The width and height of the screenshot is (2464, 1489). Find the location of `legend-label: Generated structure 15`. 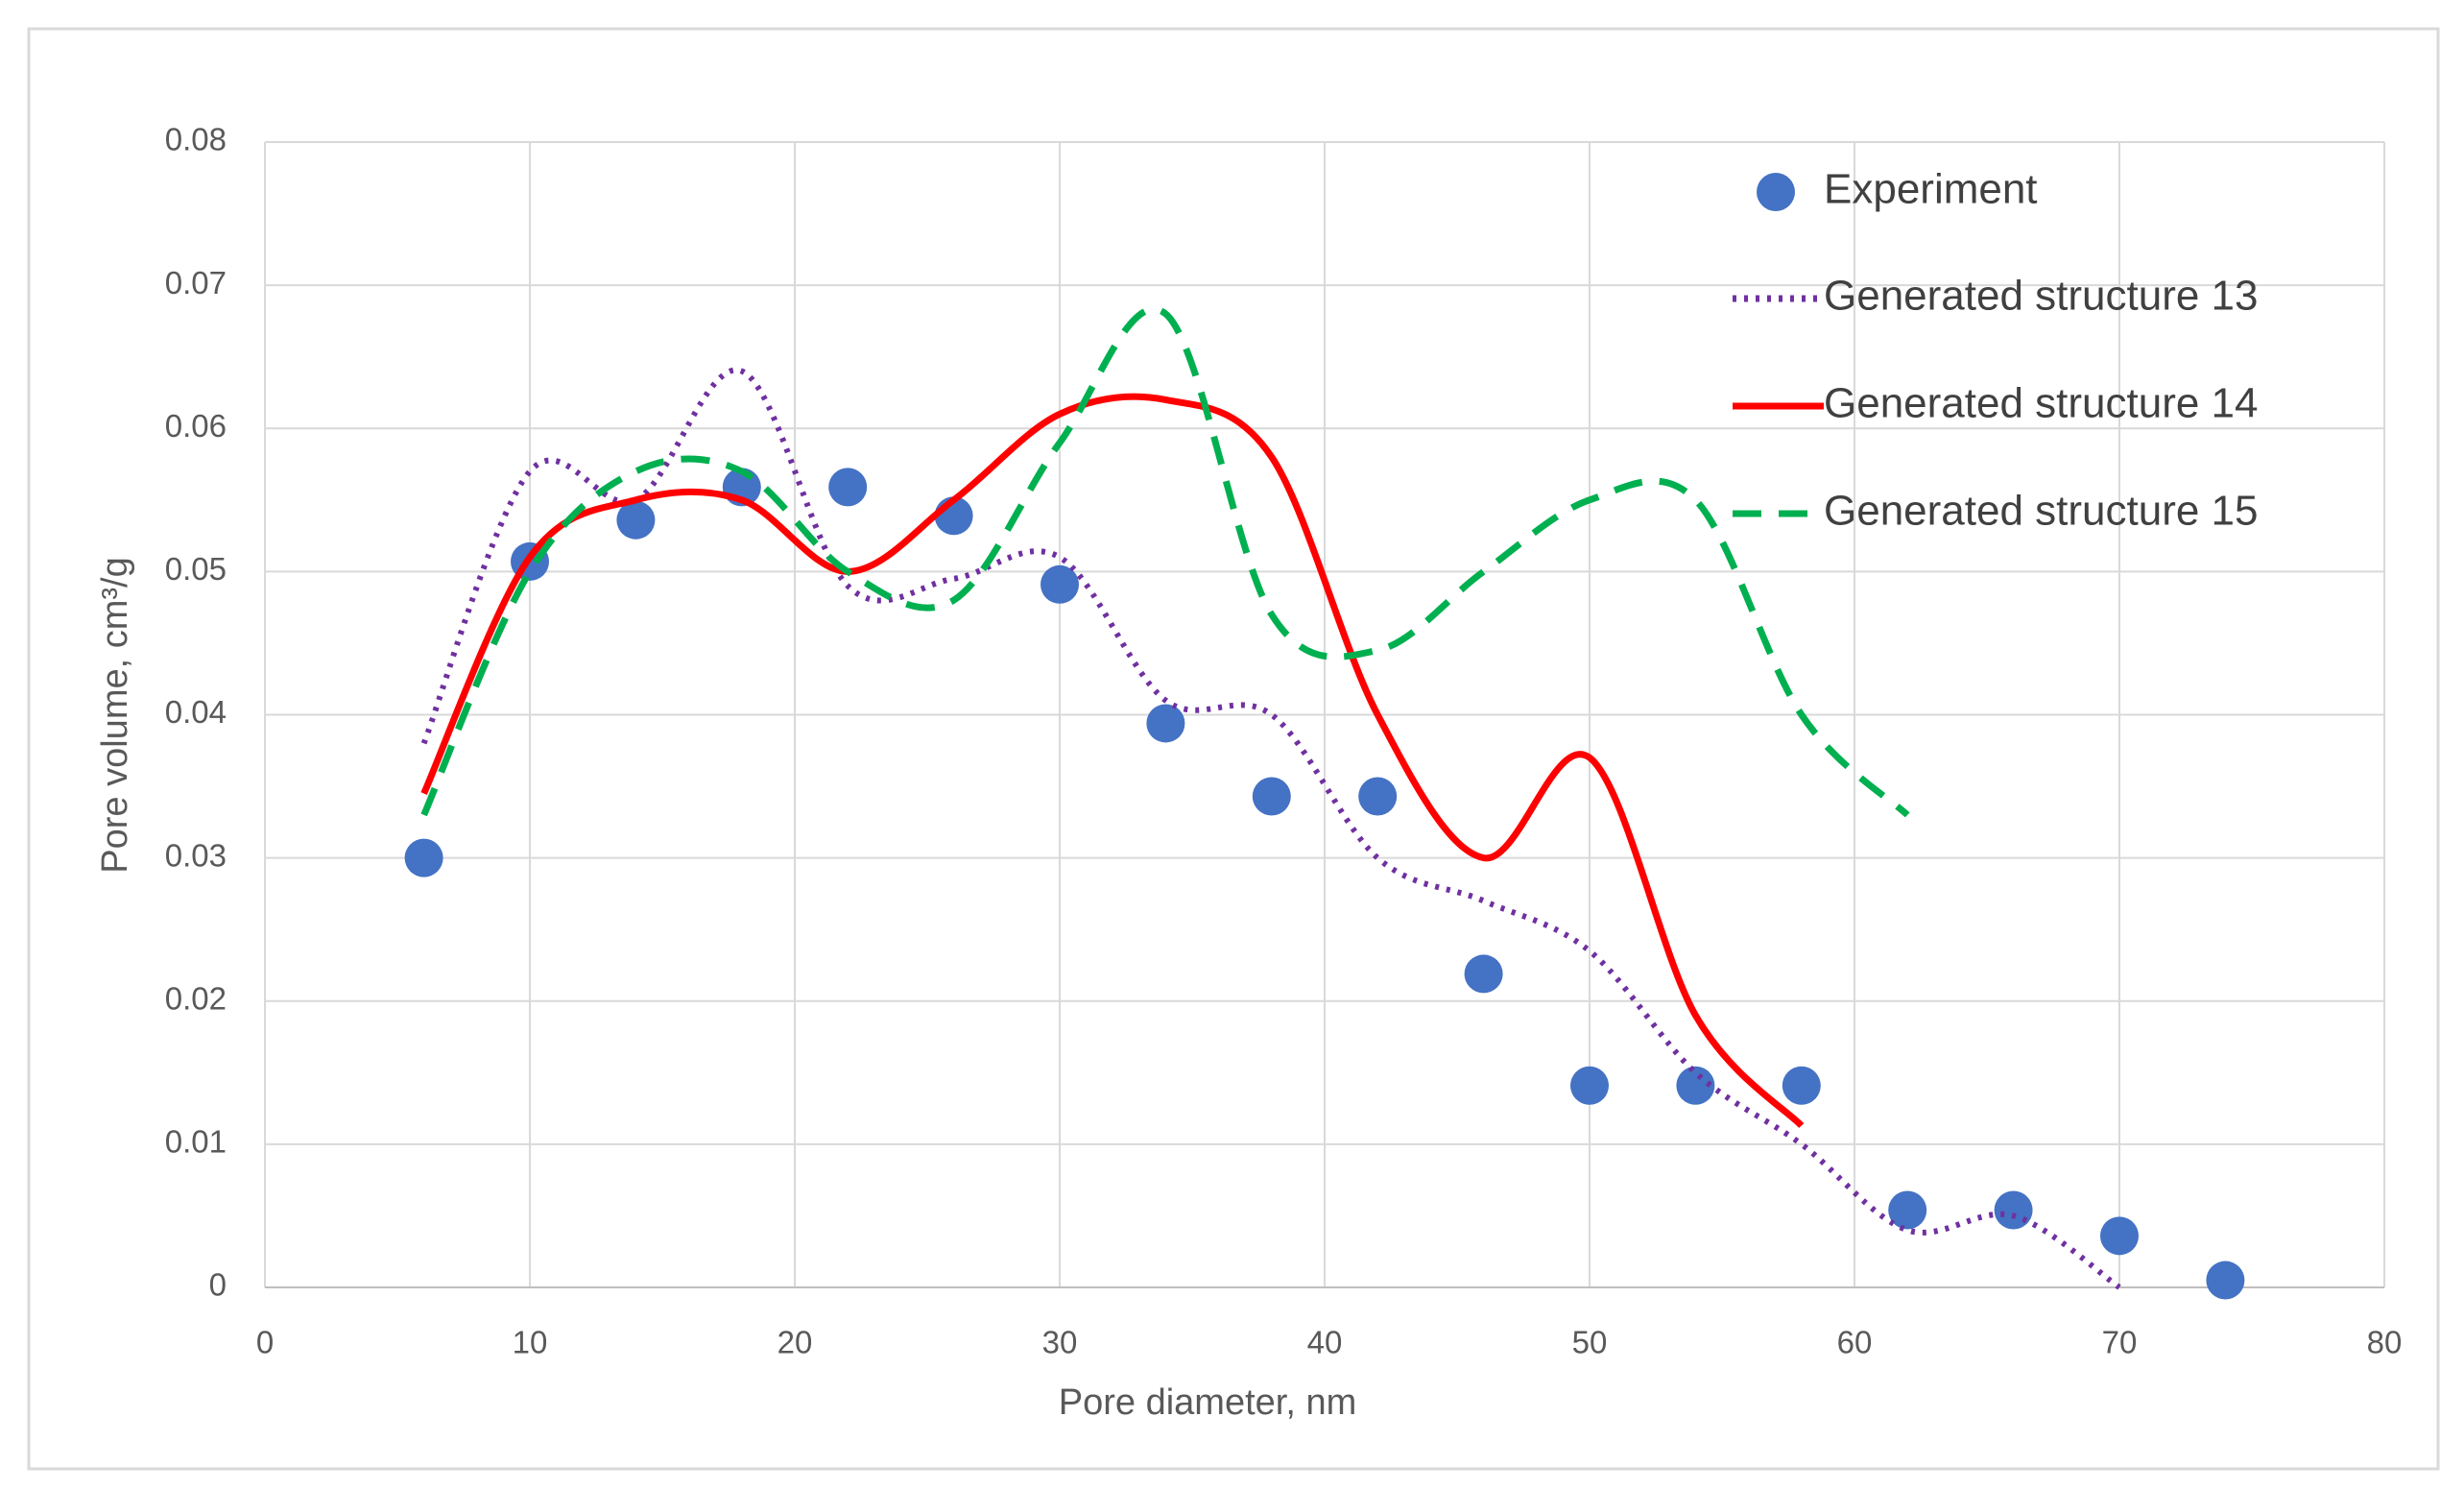

legend-label: Generated structure 15 is located at coordinates (2041, 512).